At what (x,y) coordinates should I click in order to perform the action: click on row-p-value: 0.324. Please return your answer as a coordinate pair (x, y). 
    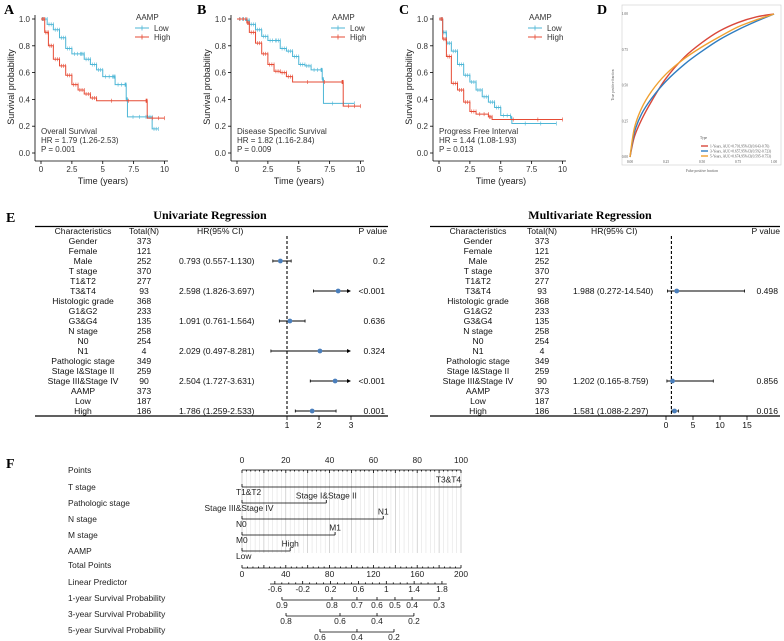
    Looking at the image, I should click on (374, 351).